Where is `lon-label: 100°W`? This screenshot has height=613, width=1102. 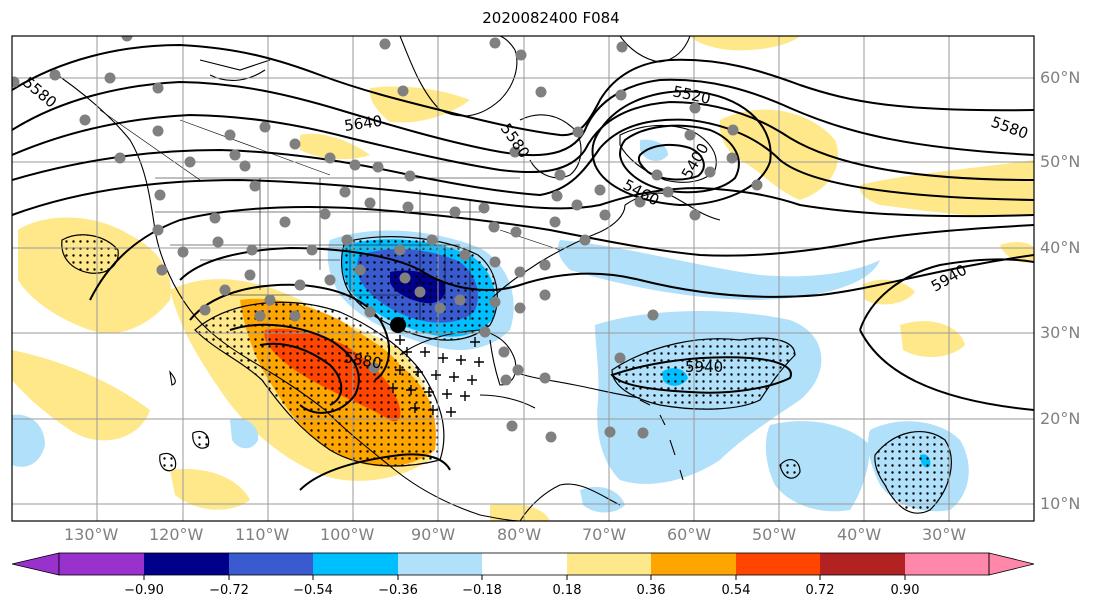 lon-label: 100°W is located at coordinates (347, 534).